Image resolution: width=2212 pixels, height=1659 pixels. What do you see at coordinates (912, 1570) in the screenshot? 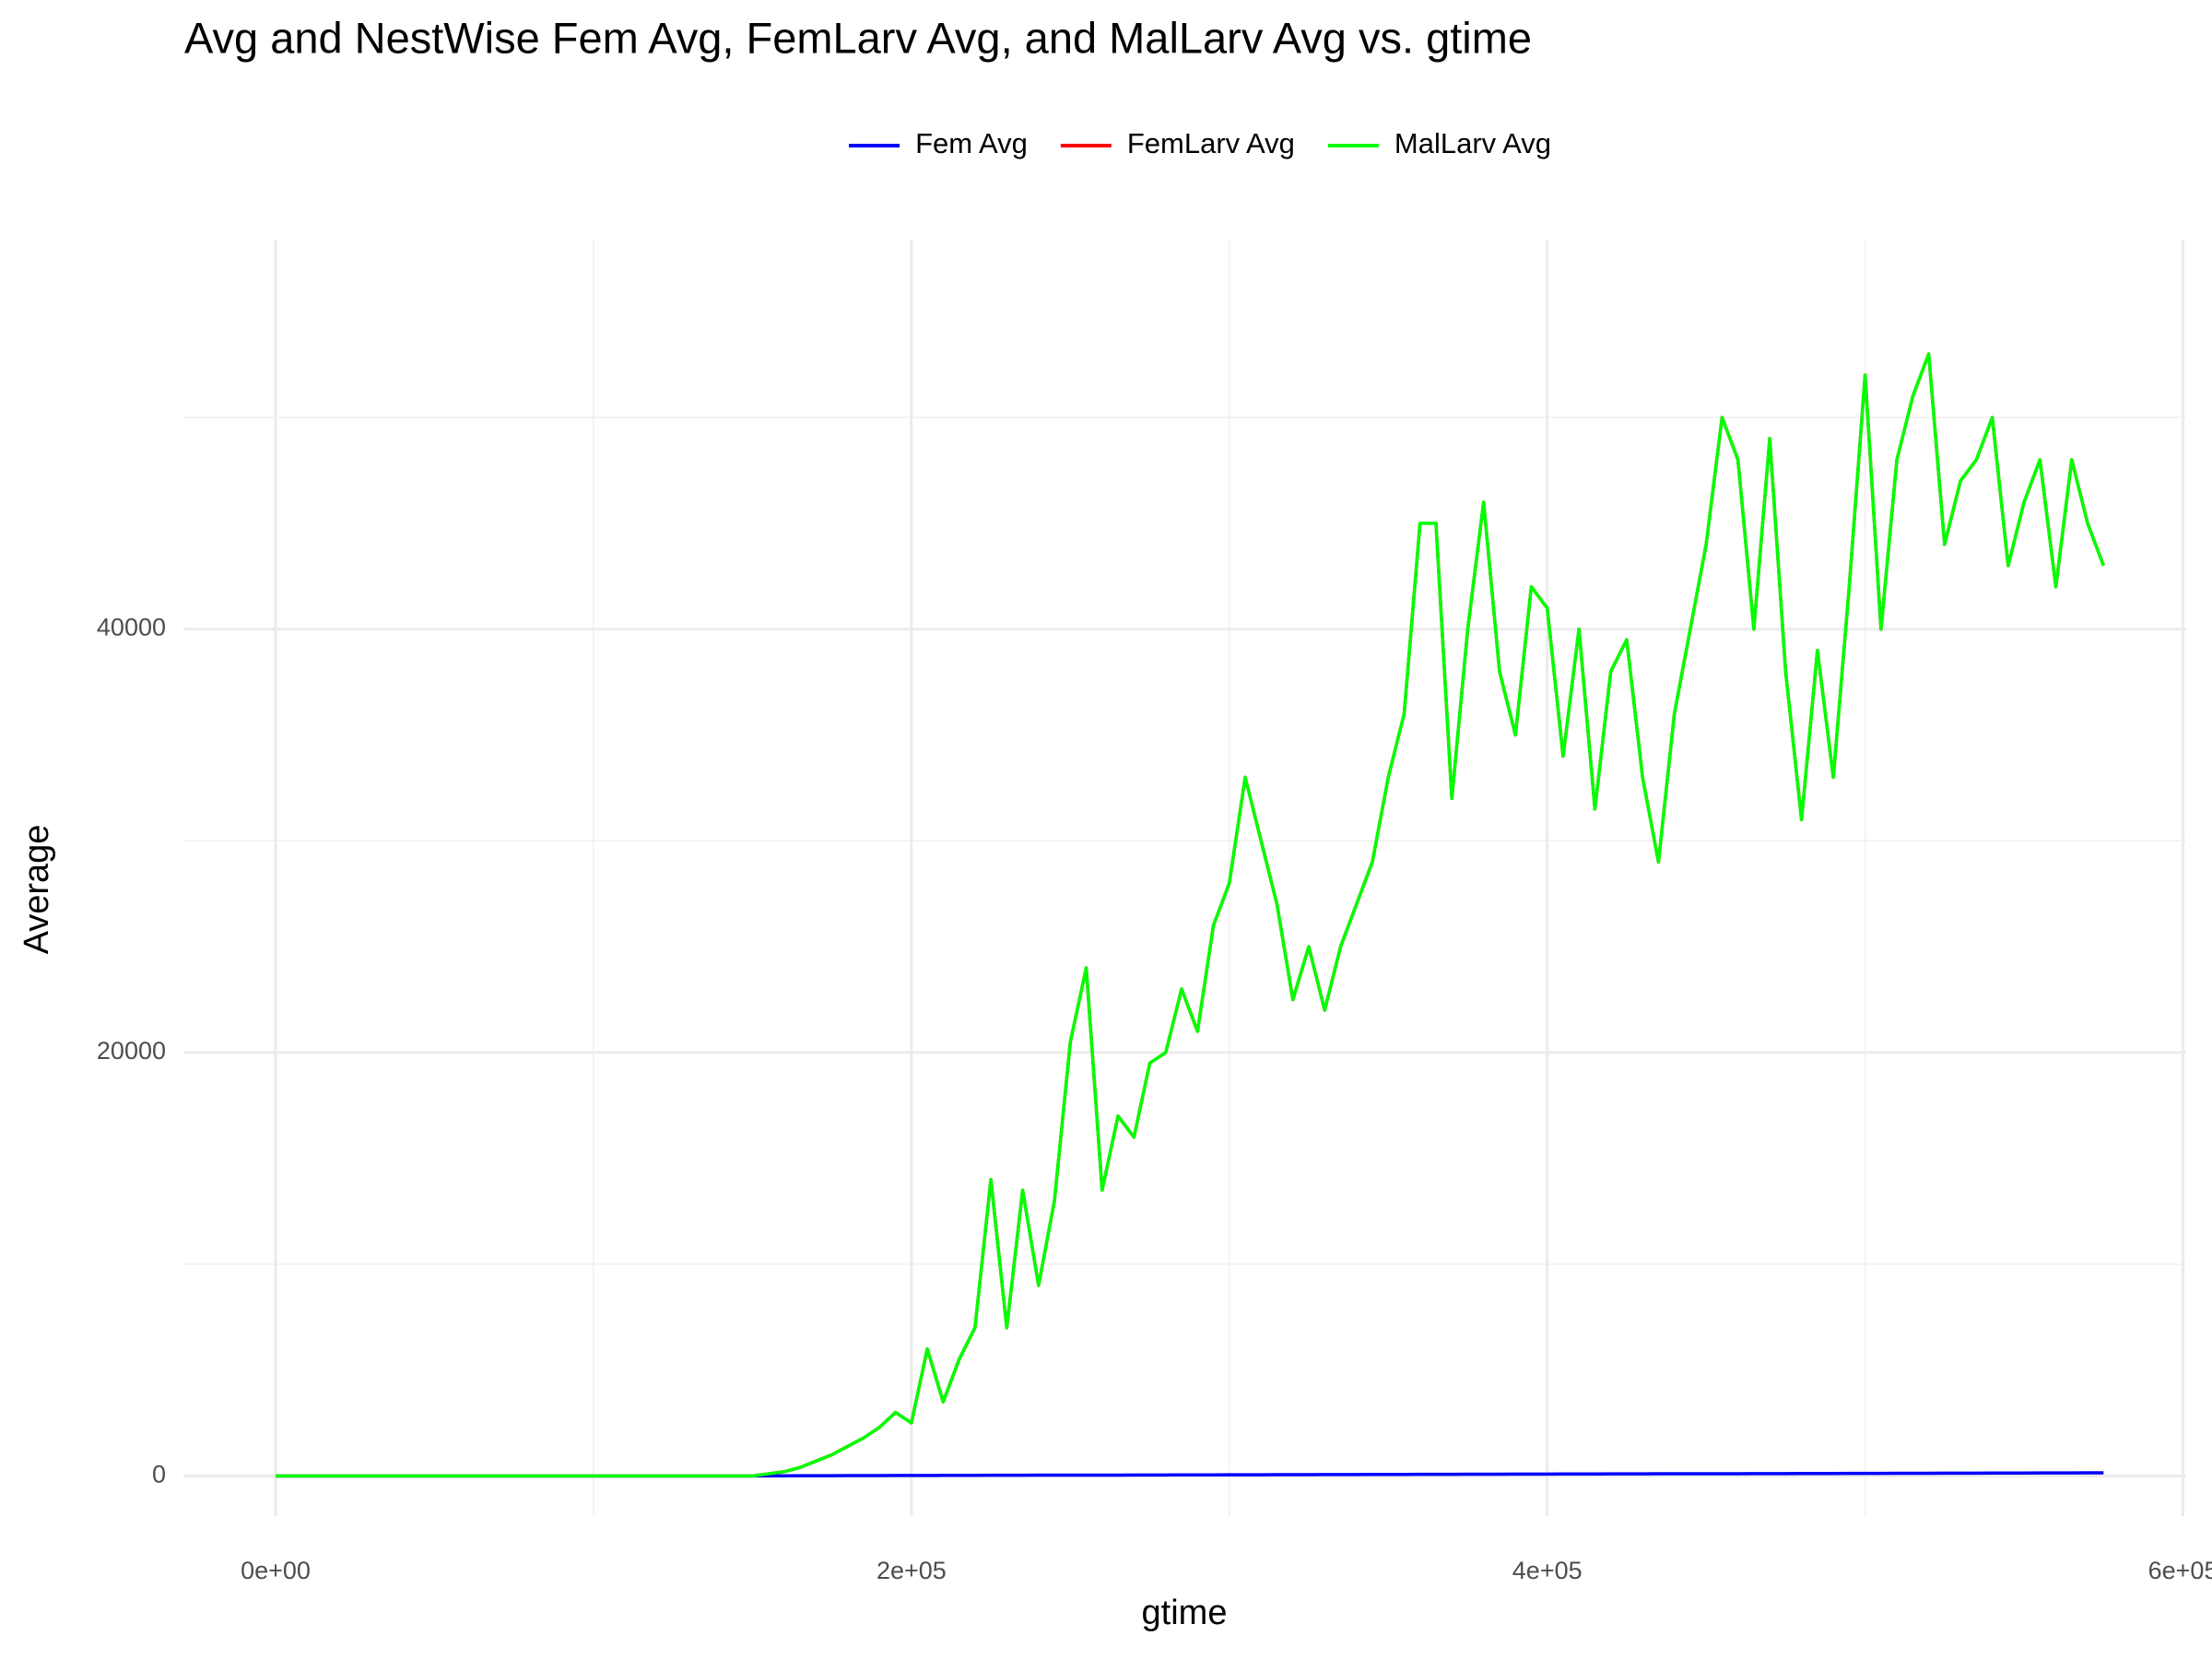
I see `x-tick-label: 2e+05` at bounding box center [912, 1570].